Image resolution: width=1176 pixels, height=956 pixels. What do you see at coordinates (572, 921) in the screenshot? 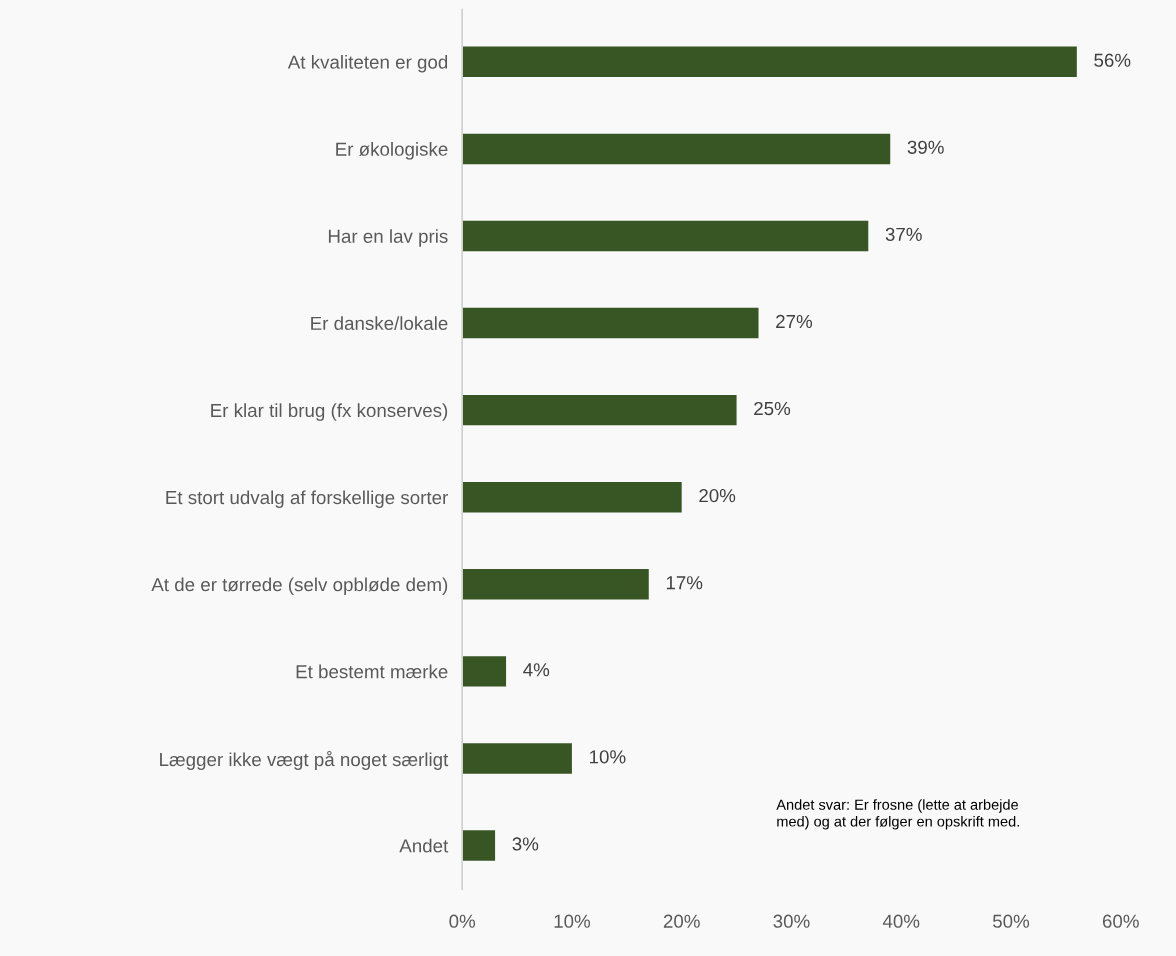
I see `x-tick-label: 10%` at bounding box center [572, 921].